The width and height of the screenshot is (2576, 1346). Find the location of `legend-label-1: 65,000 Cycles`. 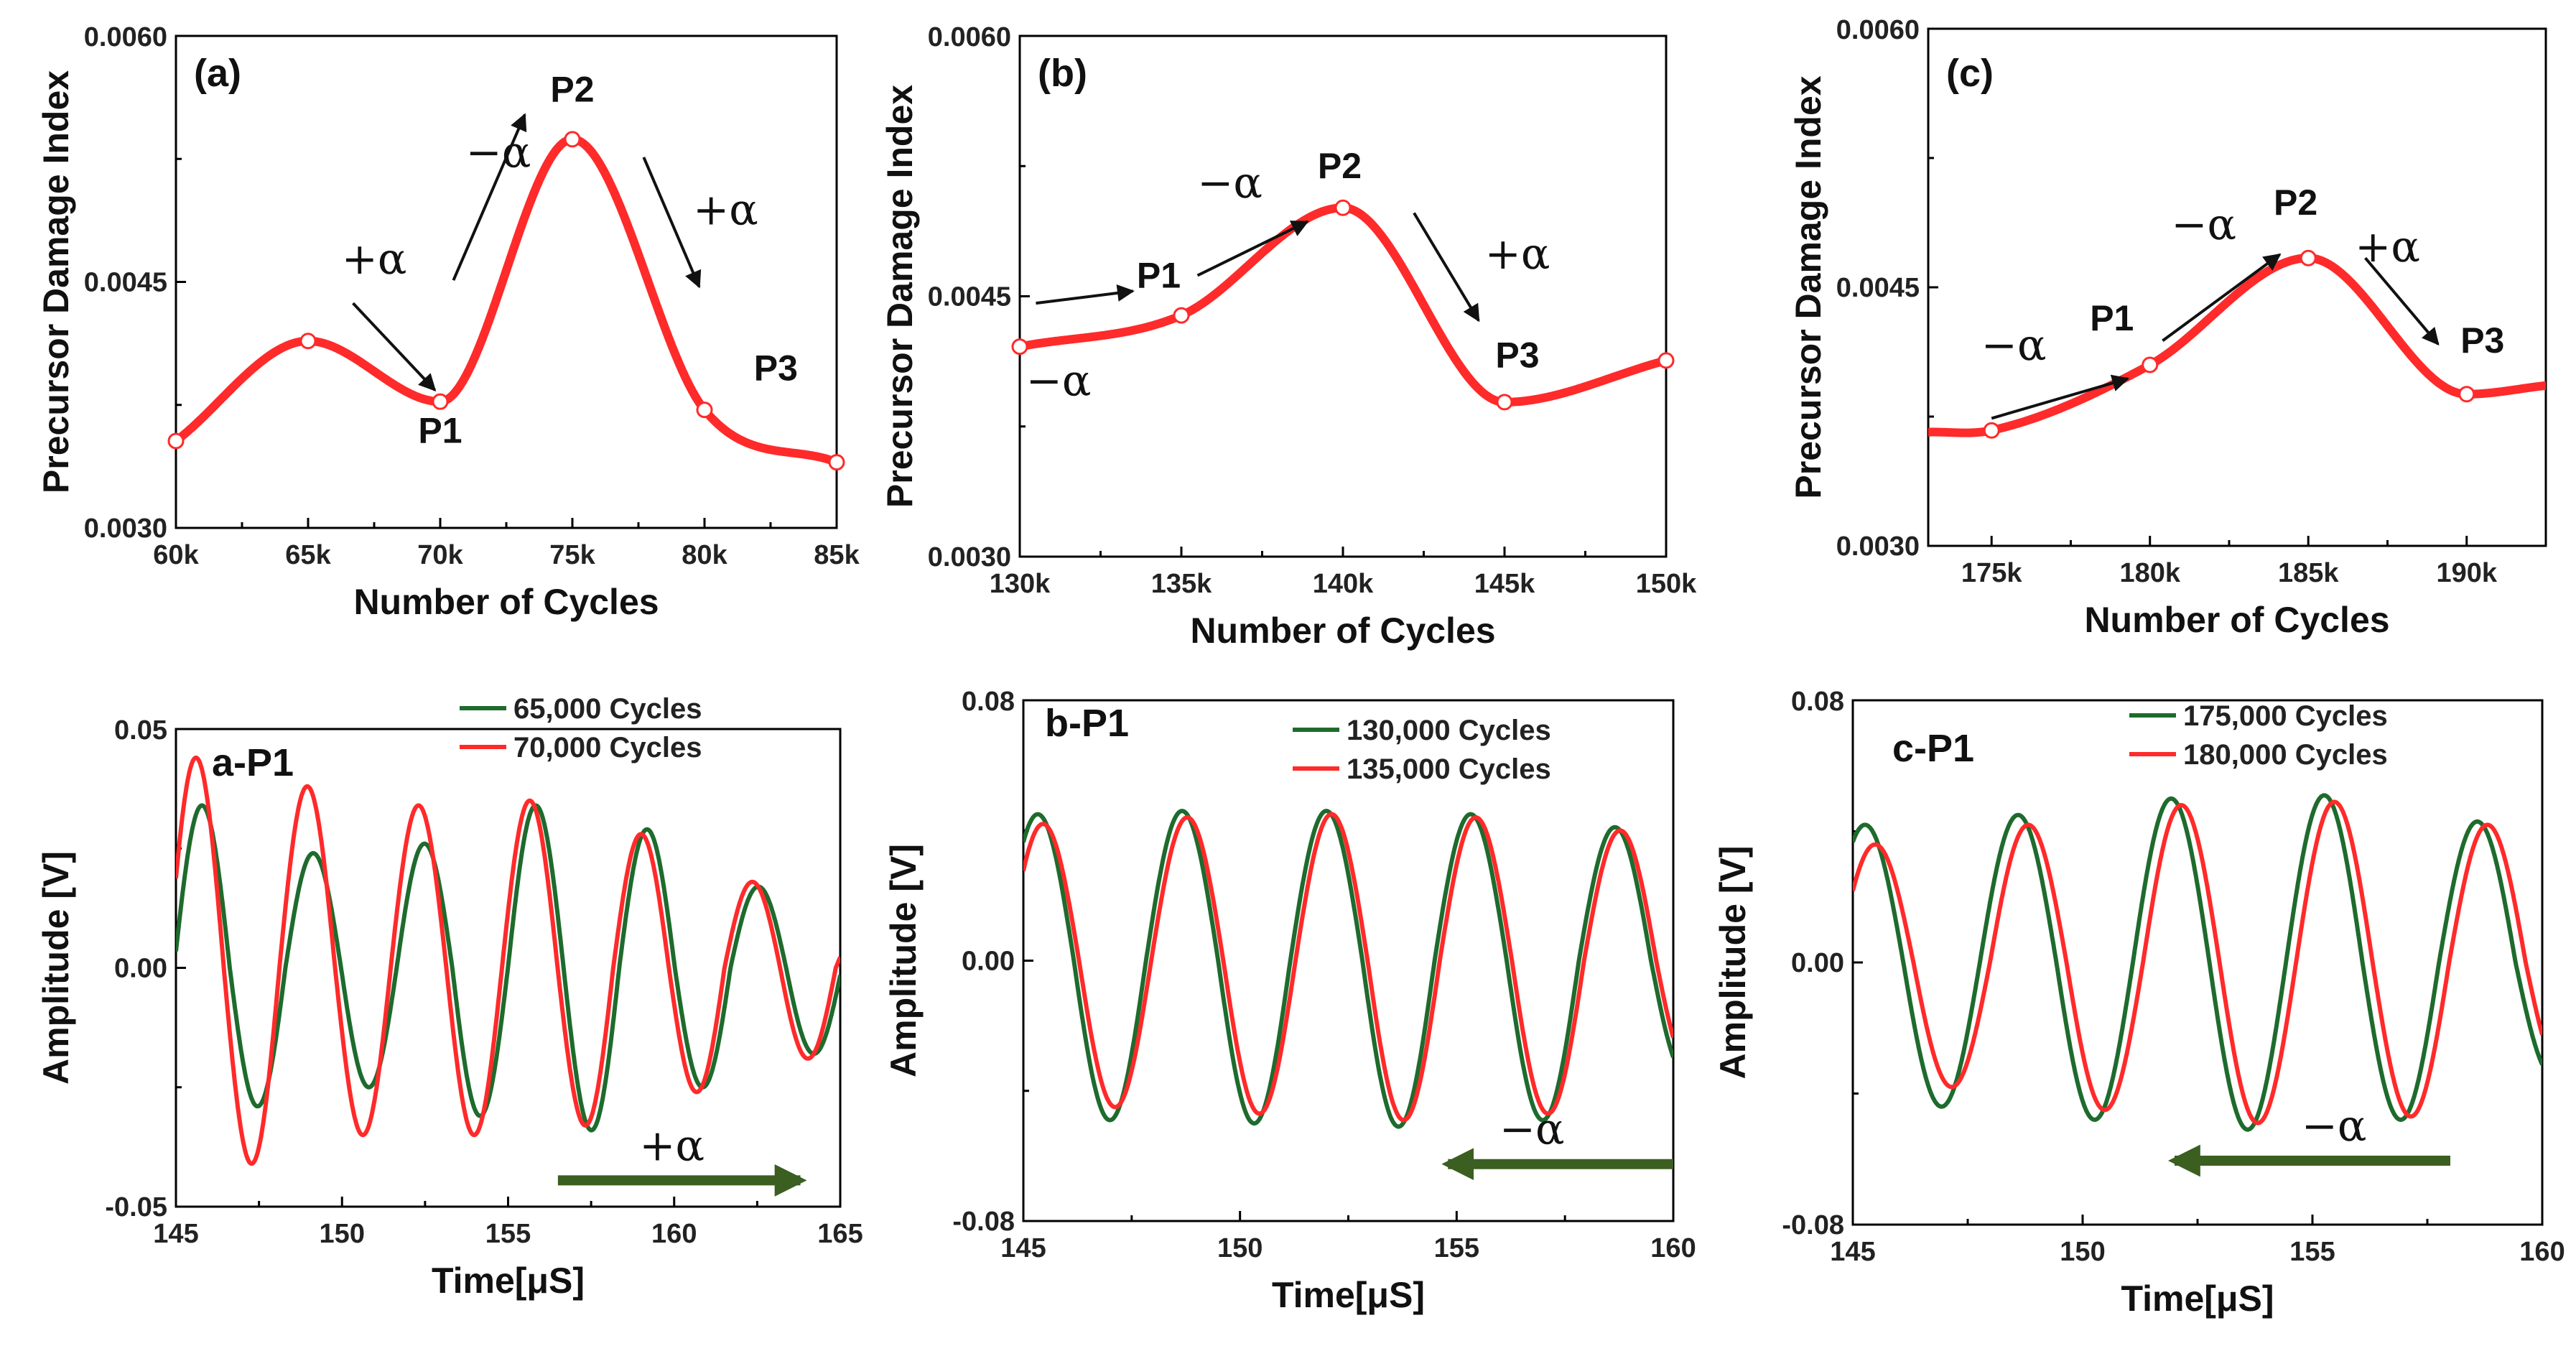

legend-label-1: 65,000 Cycles is located at coordinates (607, 709).